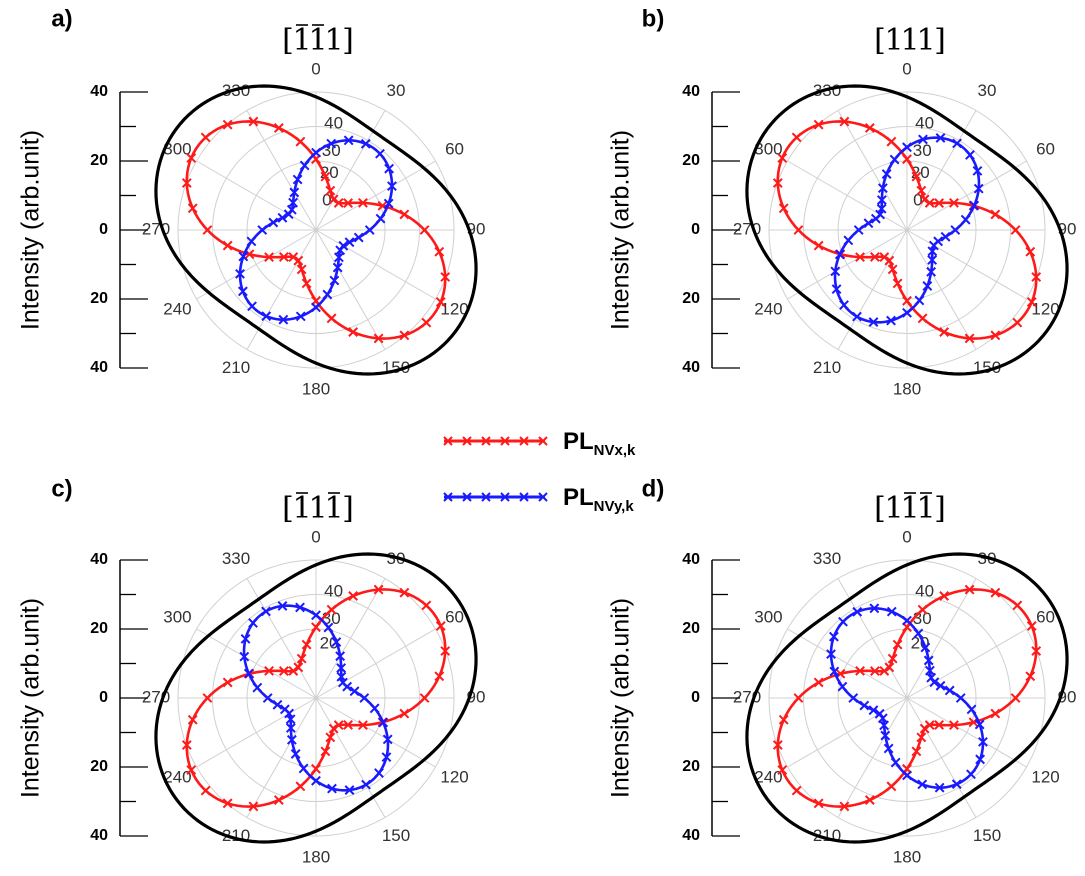  What do you see at coordinates (768, 148) in the screenshot?
I see `angle-tick-label: 300` at bounding box center [768, 148].